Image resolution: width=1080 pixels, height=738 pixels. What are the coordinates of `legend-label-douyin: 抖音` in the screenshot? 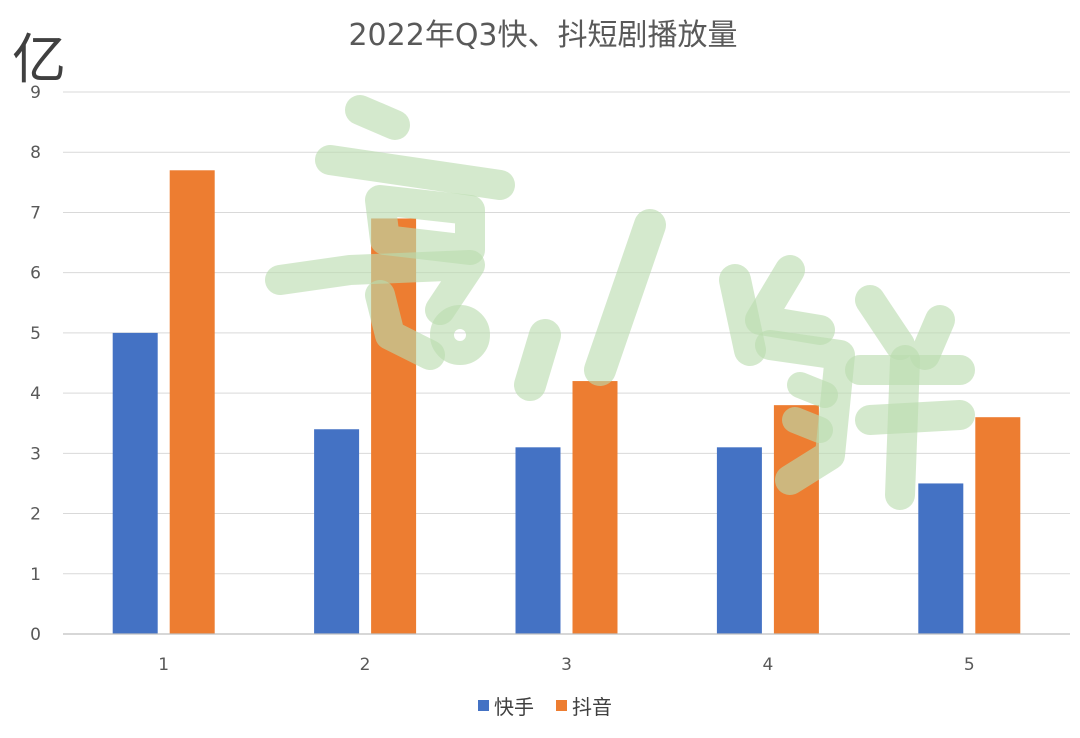 It's located at (592, 707).